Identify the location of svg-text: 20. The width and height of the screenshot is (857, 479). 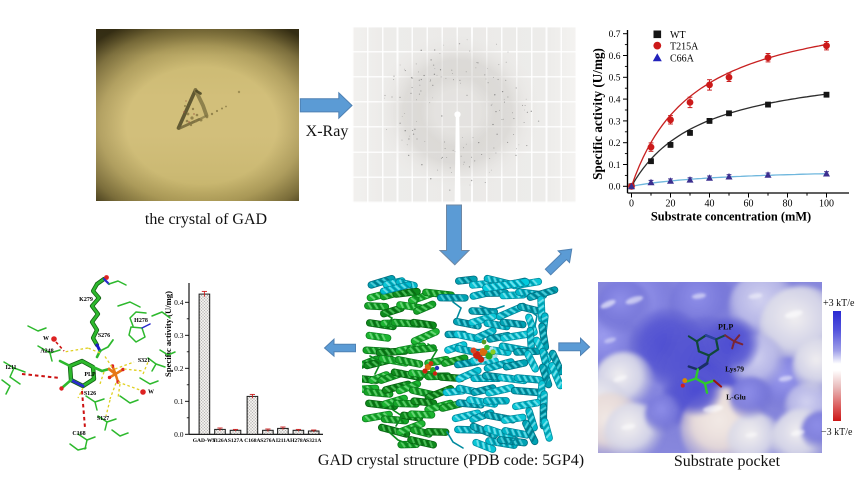
(671, 204).